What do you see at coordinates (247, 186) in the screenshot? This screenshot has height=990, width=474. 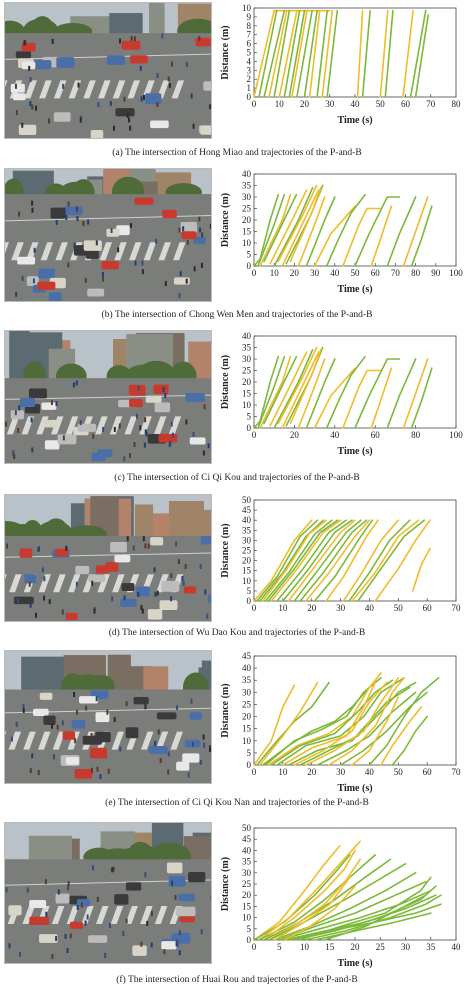 I see `y-tick-label: 35` at bounding box center [247, 186].